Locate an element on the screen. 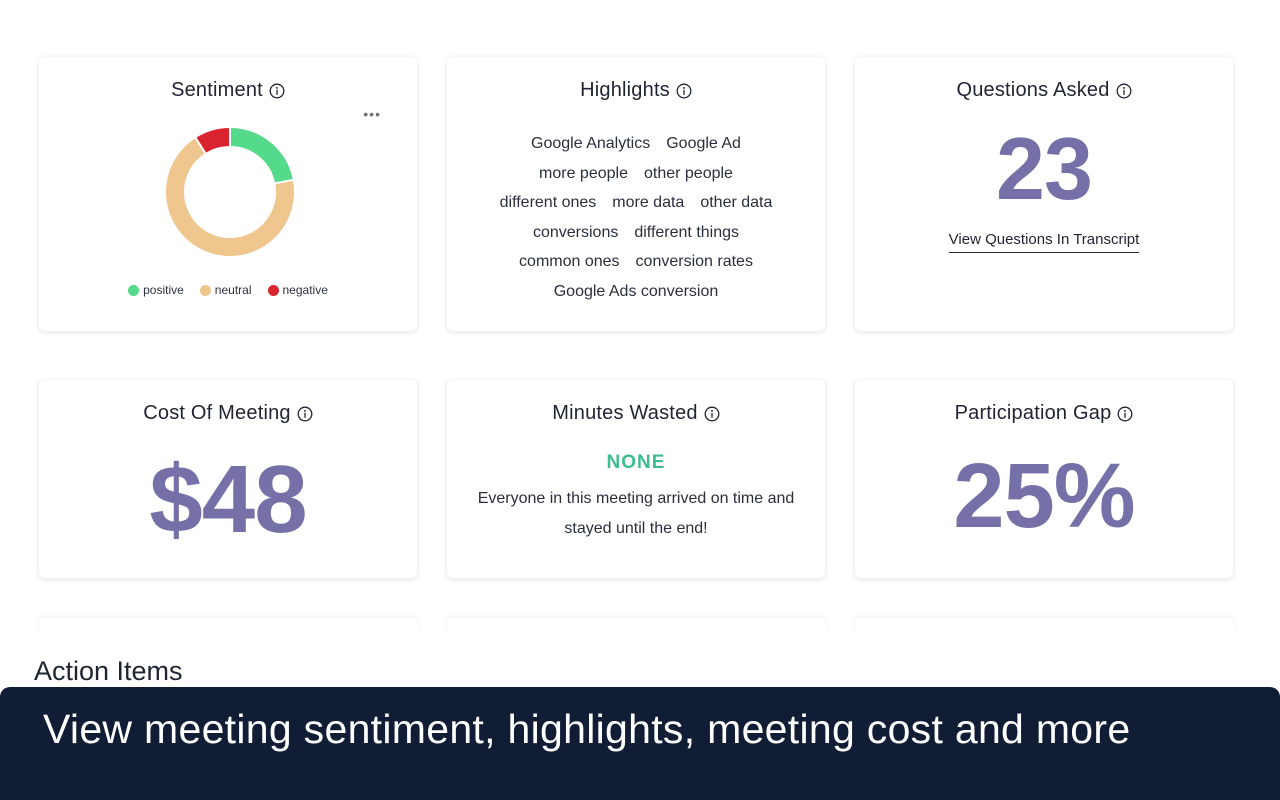 This screenshot has width=1280, height=800. legend-dot-neutral is located at coordinates (205, 290).